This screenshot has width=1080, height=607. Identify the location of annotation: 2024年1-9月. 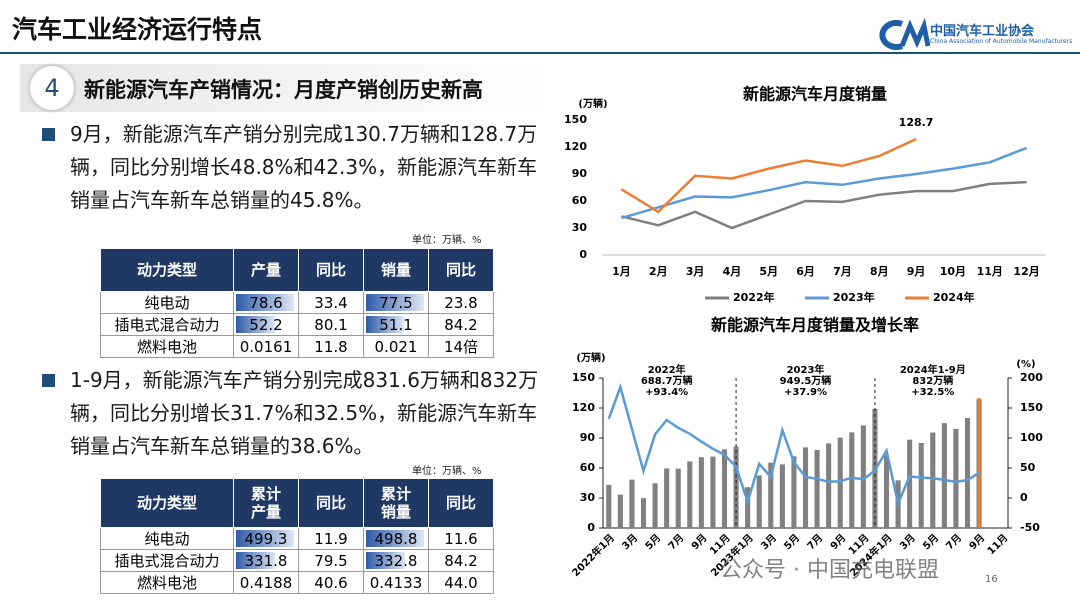
(933, 369).